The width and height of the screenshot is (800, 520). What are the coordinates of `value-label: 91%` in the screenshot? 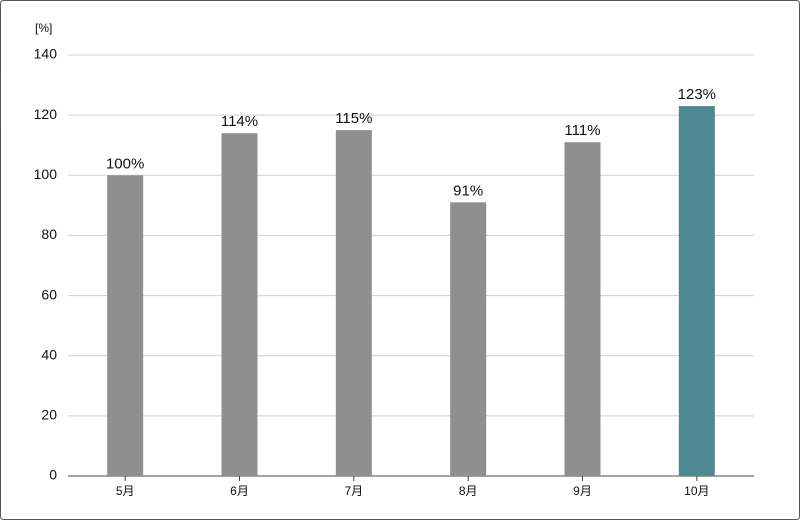 It's located at (468, 190).